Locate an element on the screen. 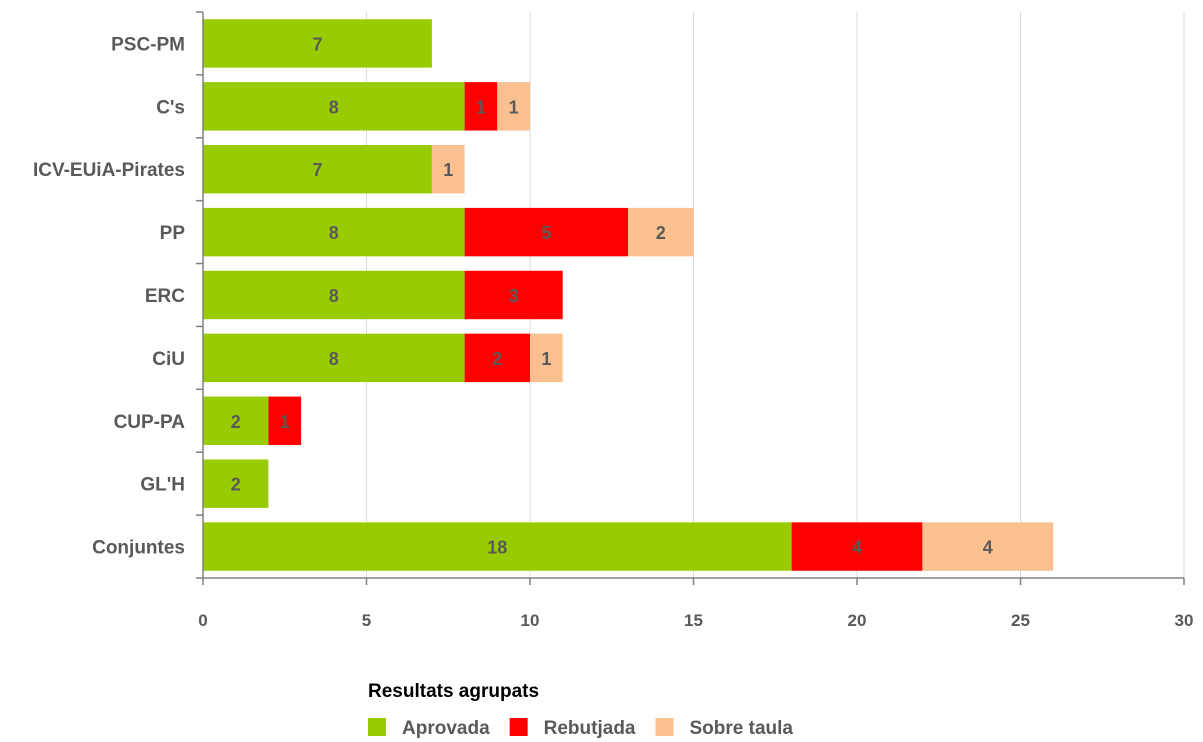 This screenshot has width=1203, height=742. data-label: 18 is located at coordinates (497, 548).